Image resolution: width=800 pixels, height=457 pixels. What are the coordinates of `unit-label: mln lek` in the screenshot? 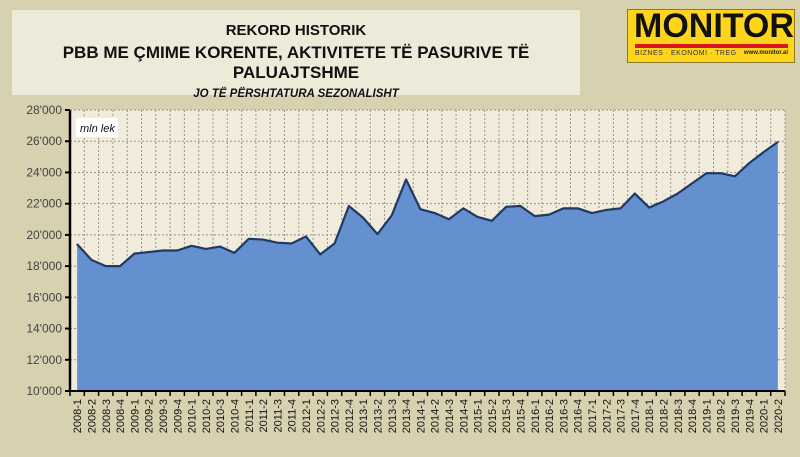 It's located at (97, 129).